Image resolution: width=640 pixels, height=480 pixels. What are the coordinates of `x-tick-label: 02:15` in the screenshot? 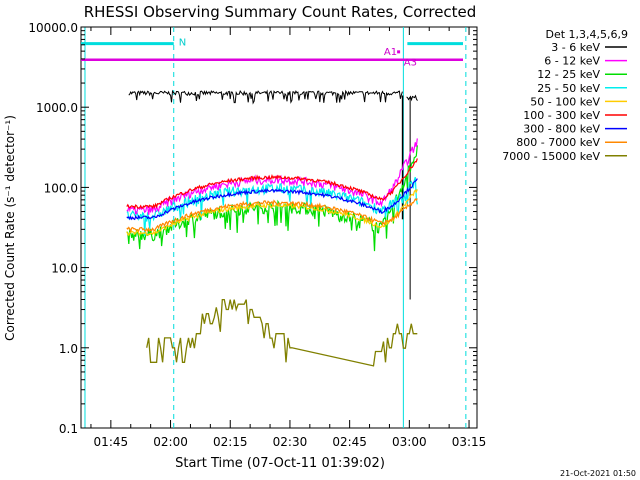 It's located at (230, 442).